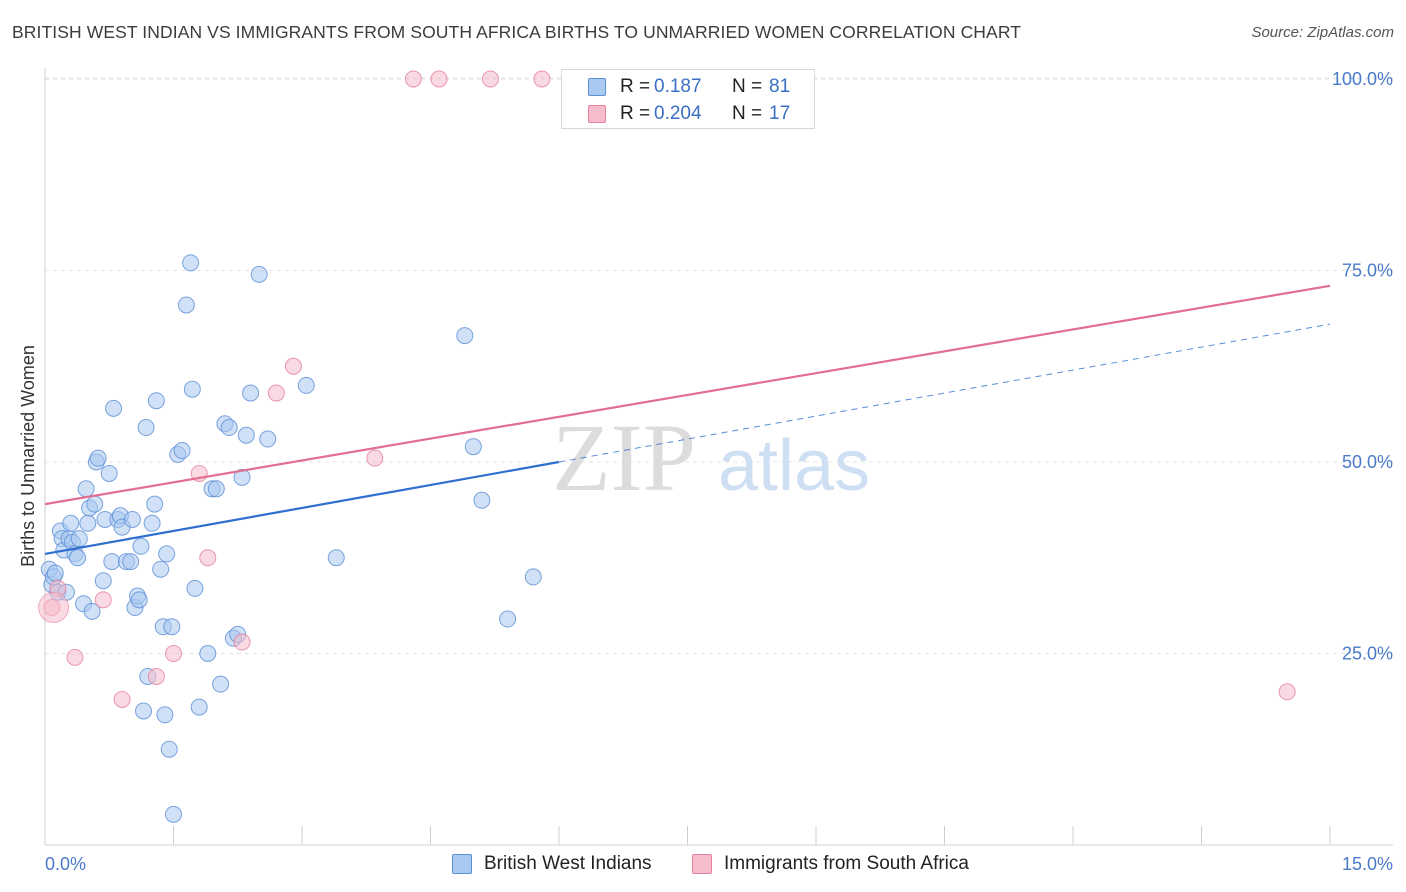 The height and width of the screenshot is (892, 1406). What do you see at coordinates (846, 863) in the screenshot?
I see `legend-label-immigrants-south-africa: Immigrants from South Africa` at bounding box center [846, 863].